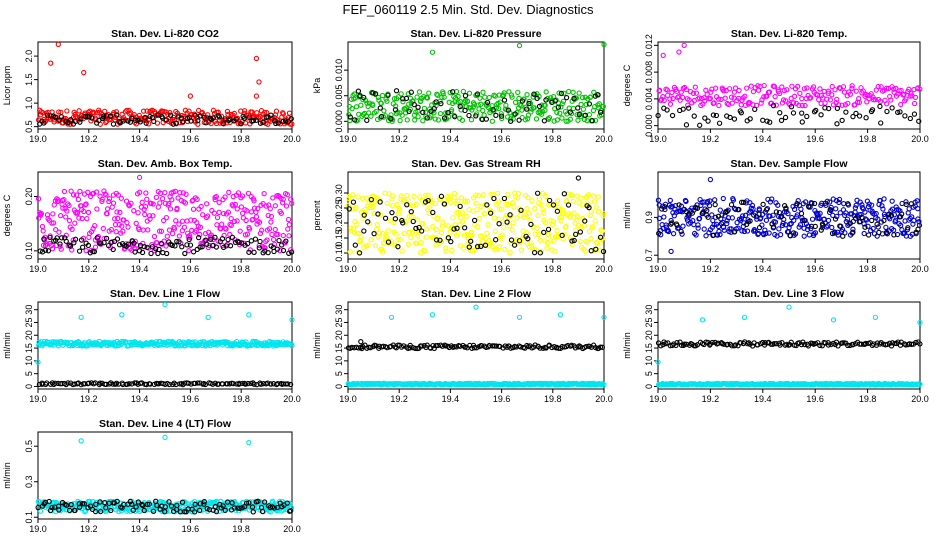 This screenshot has width=936, height=540. I want to click on series-points, so click(165, 119).